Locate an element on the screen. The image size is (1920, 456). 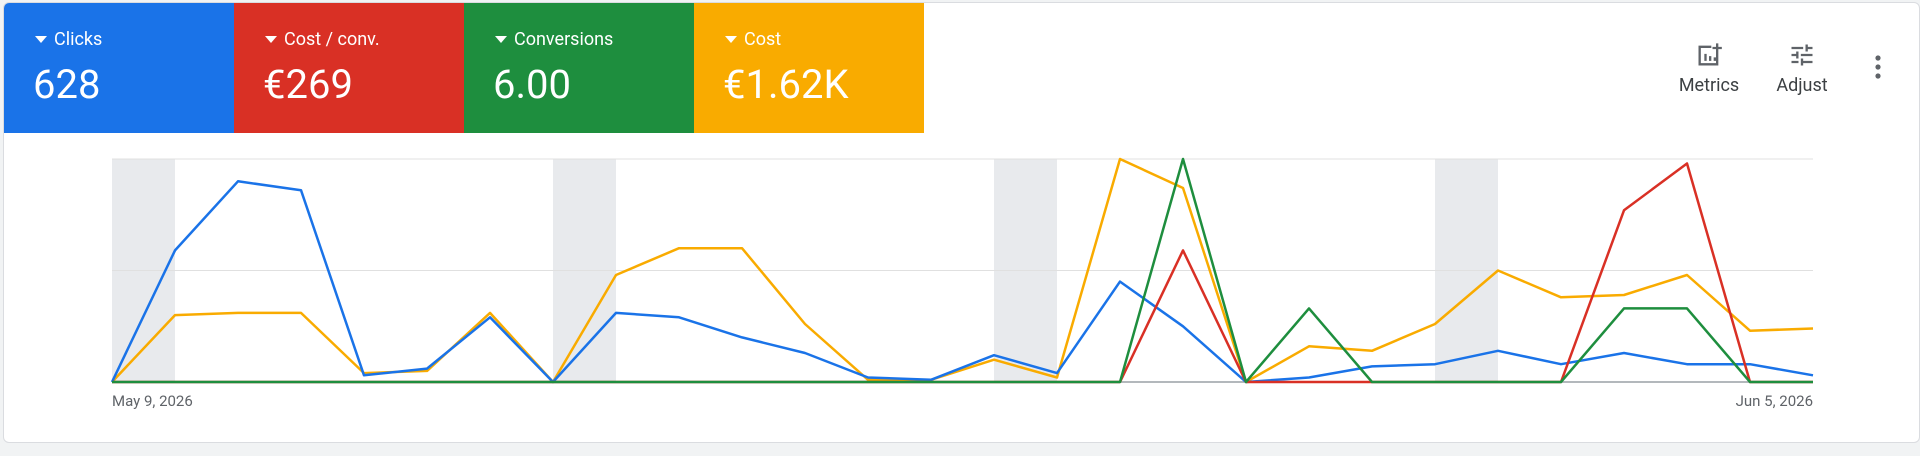
metrics-icon is located at coordinates (1710, 54).